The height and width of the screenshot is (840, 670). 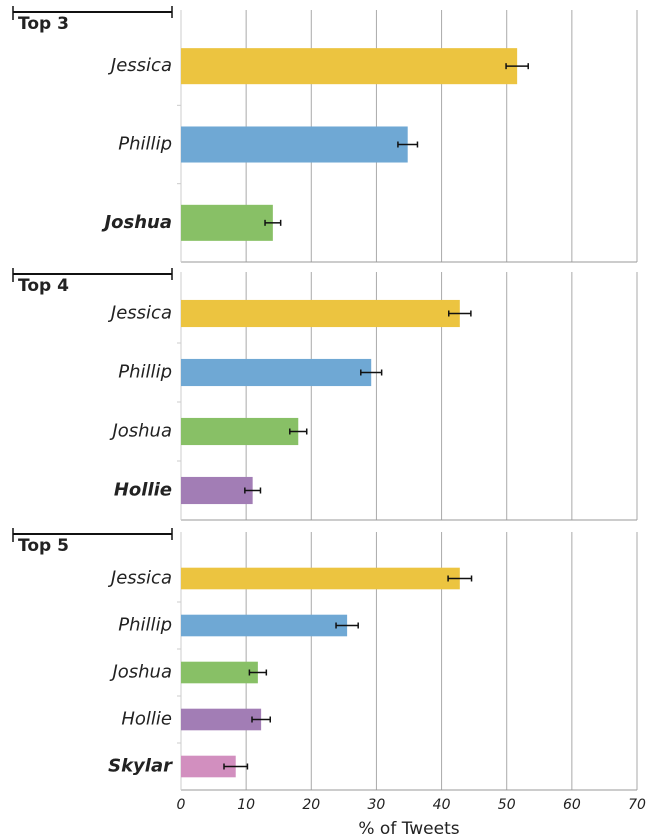 I want to click on panel-title: Top 4, so click(x=43, y=286).